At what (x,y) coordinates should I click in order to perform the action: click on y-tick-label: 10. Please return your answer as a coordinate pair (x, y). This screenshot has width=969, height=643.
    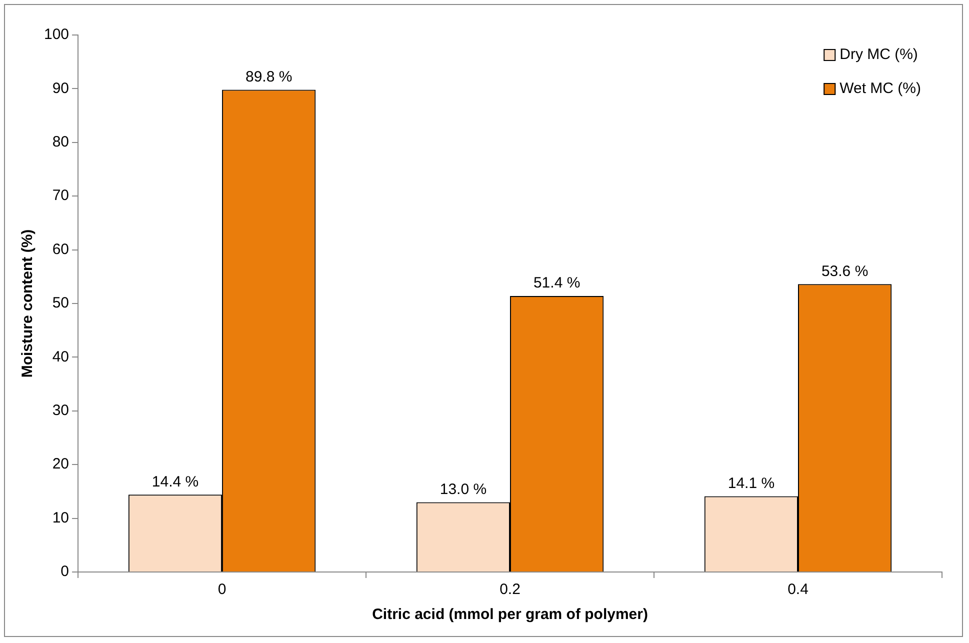
    Looking at the image, I should click on (61, 517).